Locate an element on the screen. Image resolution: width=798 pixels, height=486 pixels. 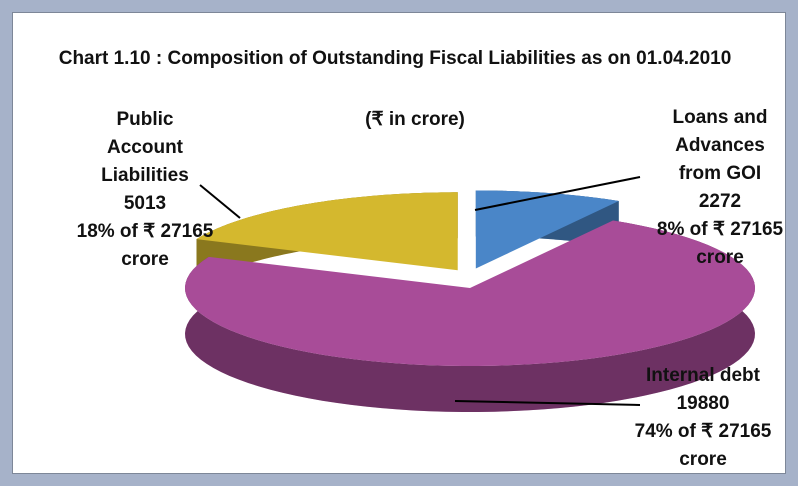
slice-label: Internal debt 19880 74% of ₹ 27165 crore is located at coordinates (703, 418).